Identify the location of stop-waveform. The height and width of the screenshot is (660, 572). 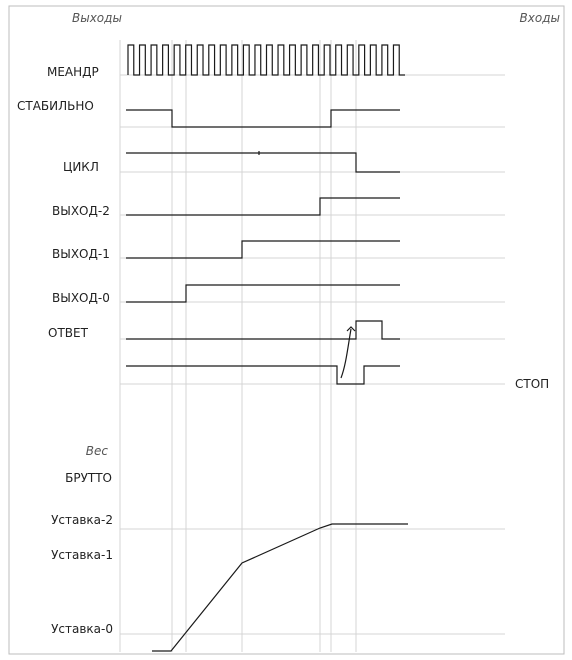
(263, 375).